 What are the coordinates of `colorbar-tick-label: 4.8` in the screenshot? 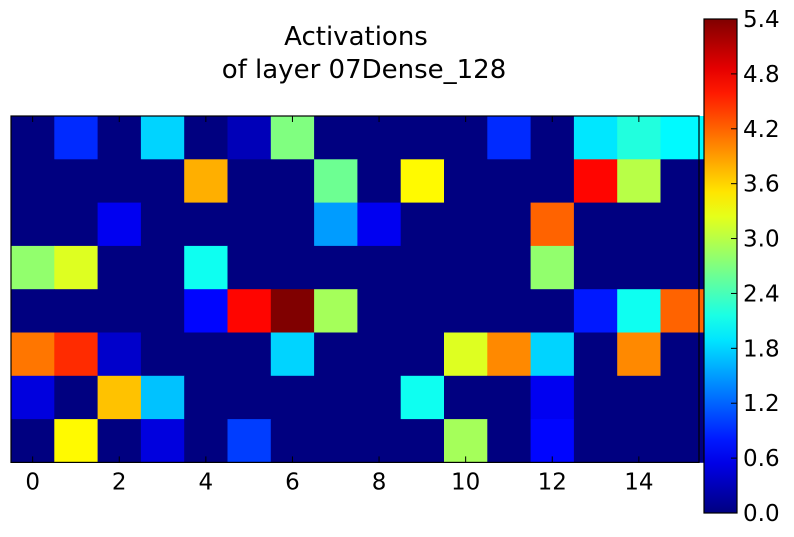 It's located at (761, 75).